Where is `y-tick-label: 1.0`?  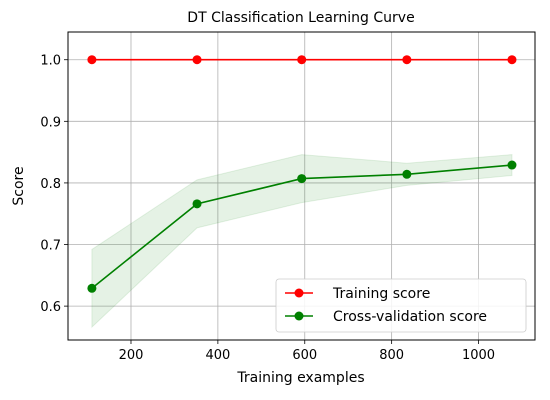
y-tick-label: 1.0 is located at coordinates (50, 61).